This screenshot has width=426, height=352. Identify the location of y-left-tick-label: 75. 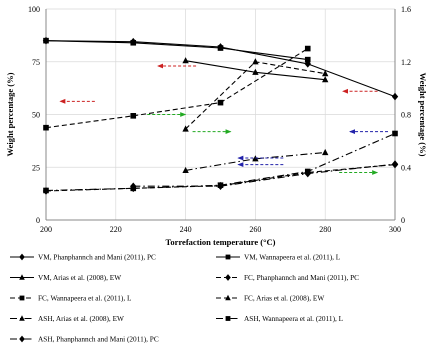
(36, 62).